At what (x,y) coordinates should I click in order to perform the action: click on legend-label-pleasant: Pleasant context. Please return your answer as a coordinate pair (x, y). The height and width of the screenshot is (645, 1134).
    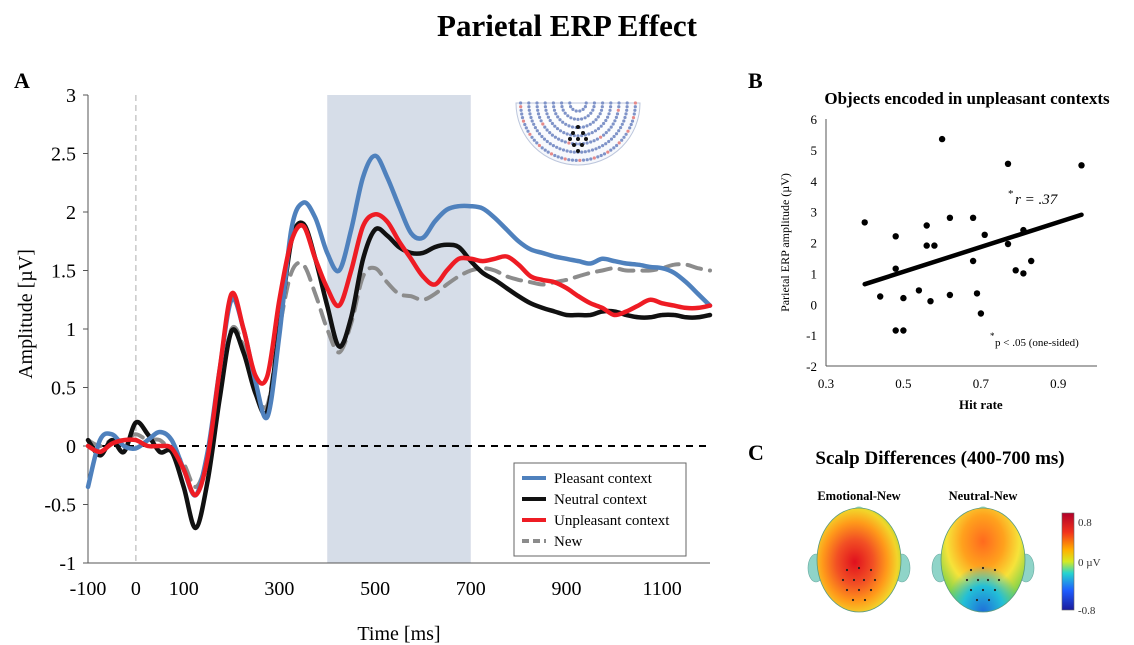
    Looking at the image, I should click on (603, 479).